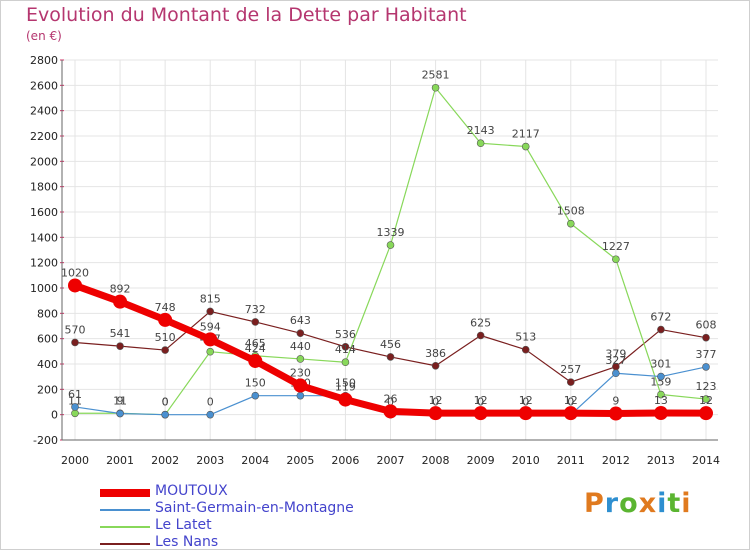 Image resolution: width=750 pixels, height=552 pixels. What do you see at coordinates (44, 263) in the screenshot?
I see `y-tick-label: 1200` at bounding box center [44, 263].